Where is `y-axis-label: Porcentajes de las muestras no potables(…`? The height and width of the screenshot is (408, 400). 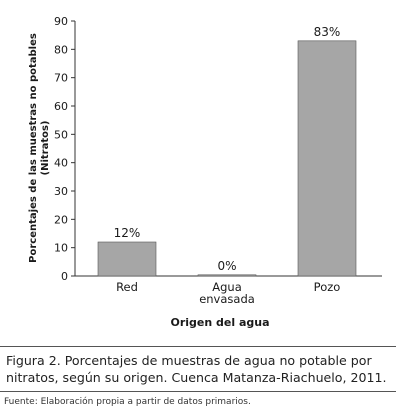 y-axis-label: Porcentajes de las muestras no potables(… is located at coordinates (39, 148).